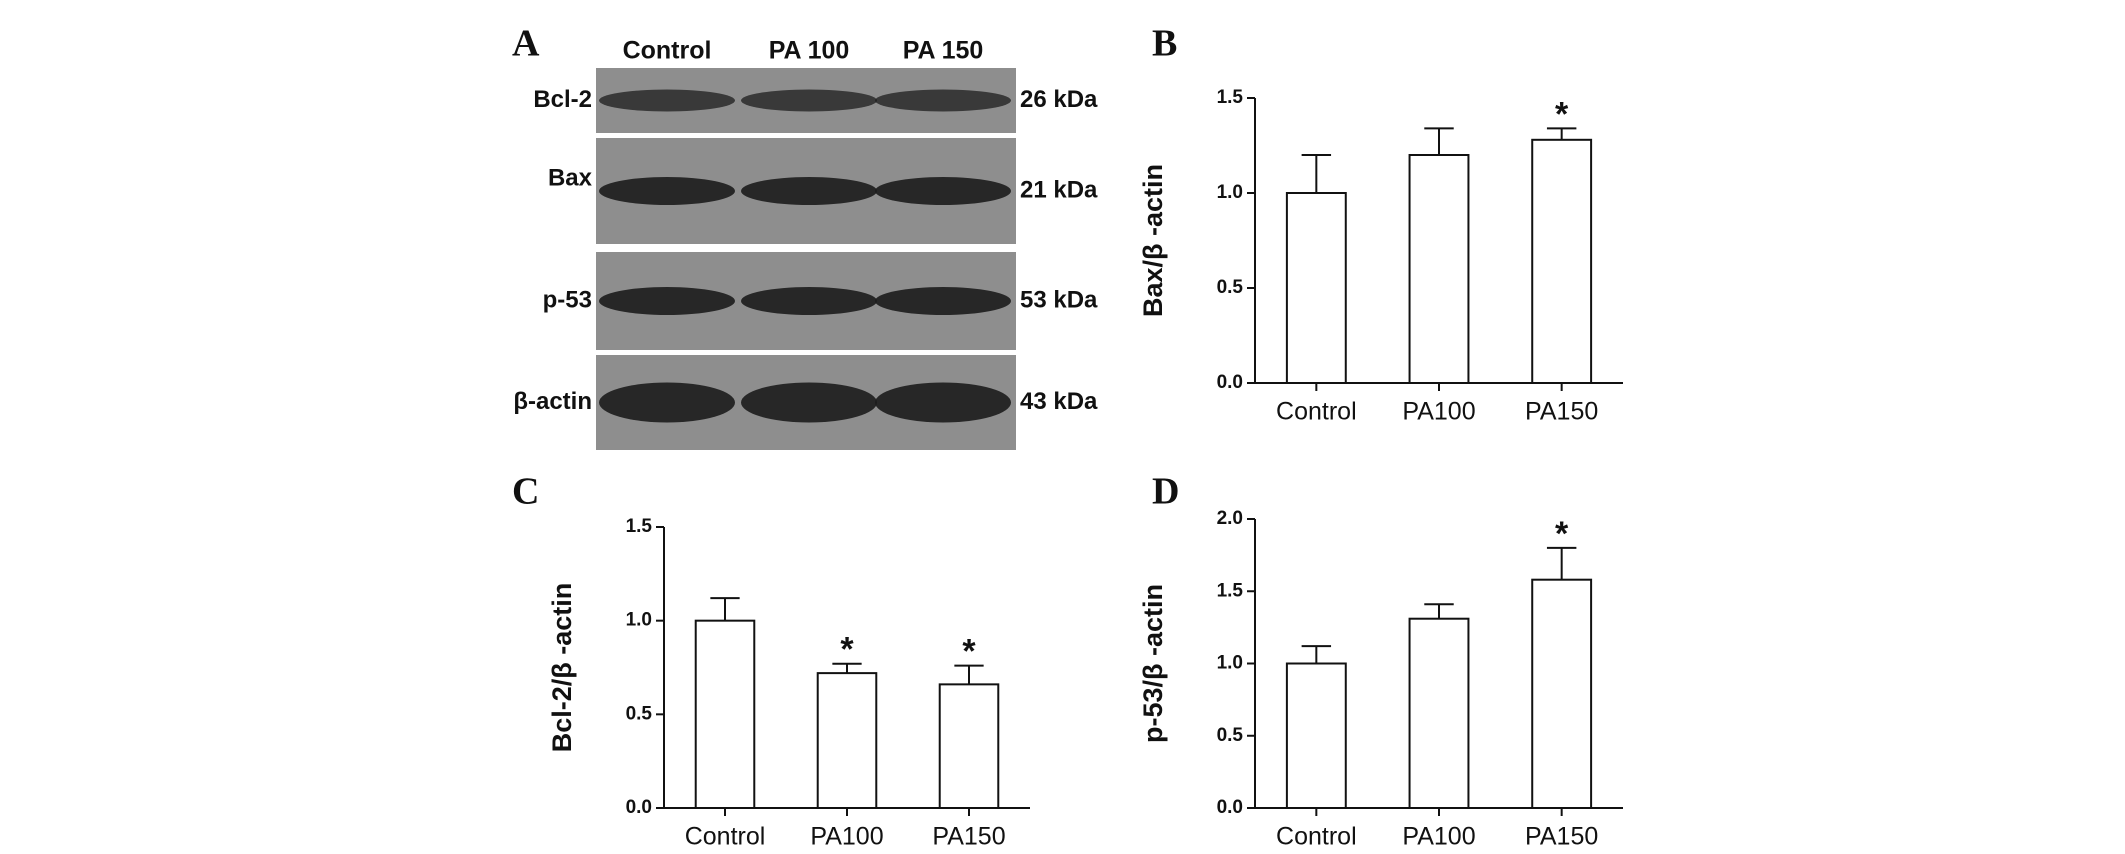  I want to click on panel-label: A, so click(526, 44).